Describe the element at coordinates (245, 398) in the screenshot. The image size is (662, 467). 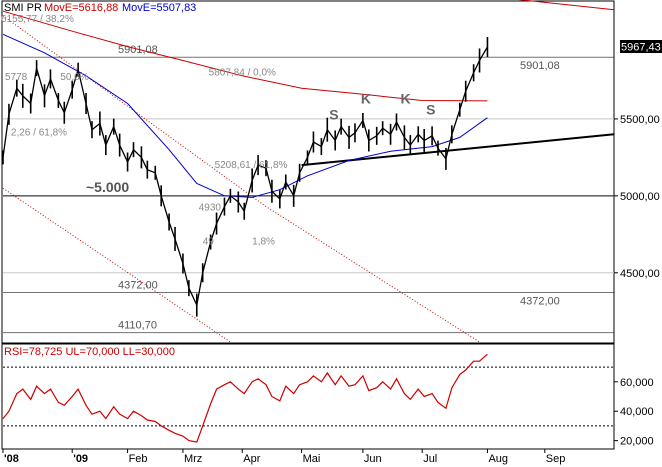
I see `rsi-line` at that location.